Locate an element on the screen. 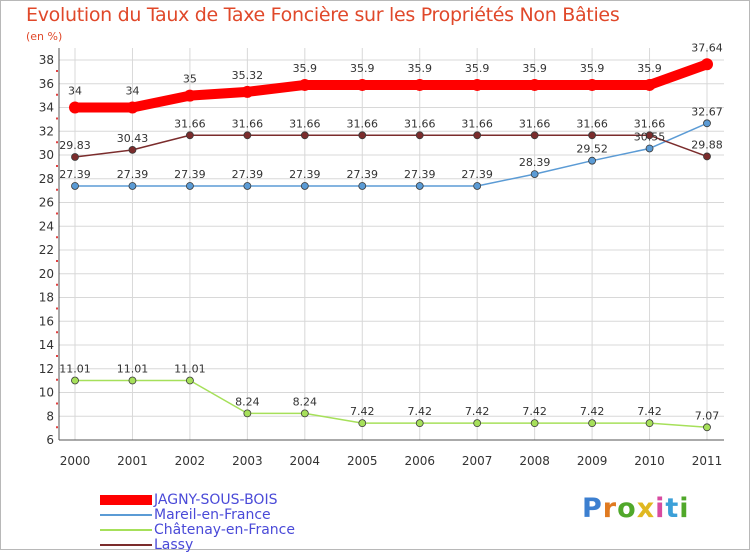  y-tick-label: 30 is located at coordinates (46, 155).